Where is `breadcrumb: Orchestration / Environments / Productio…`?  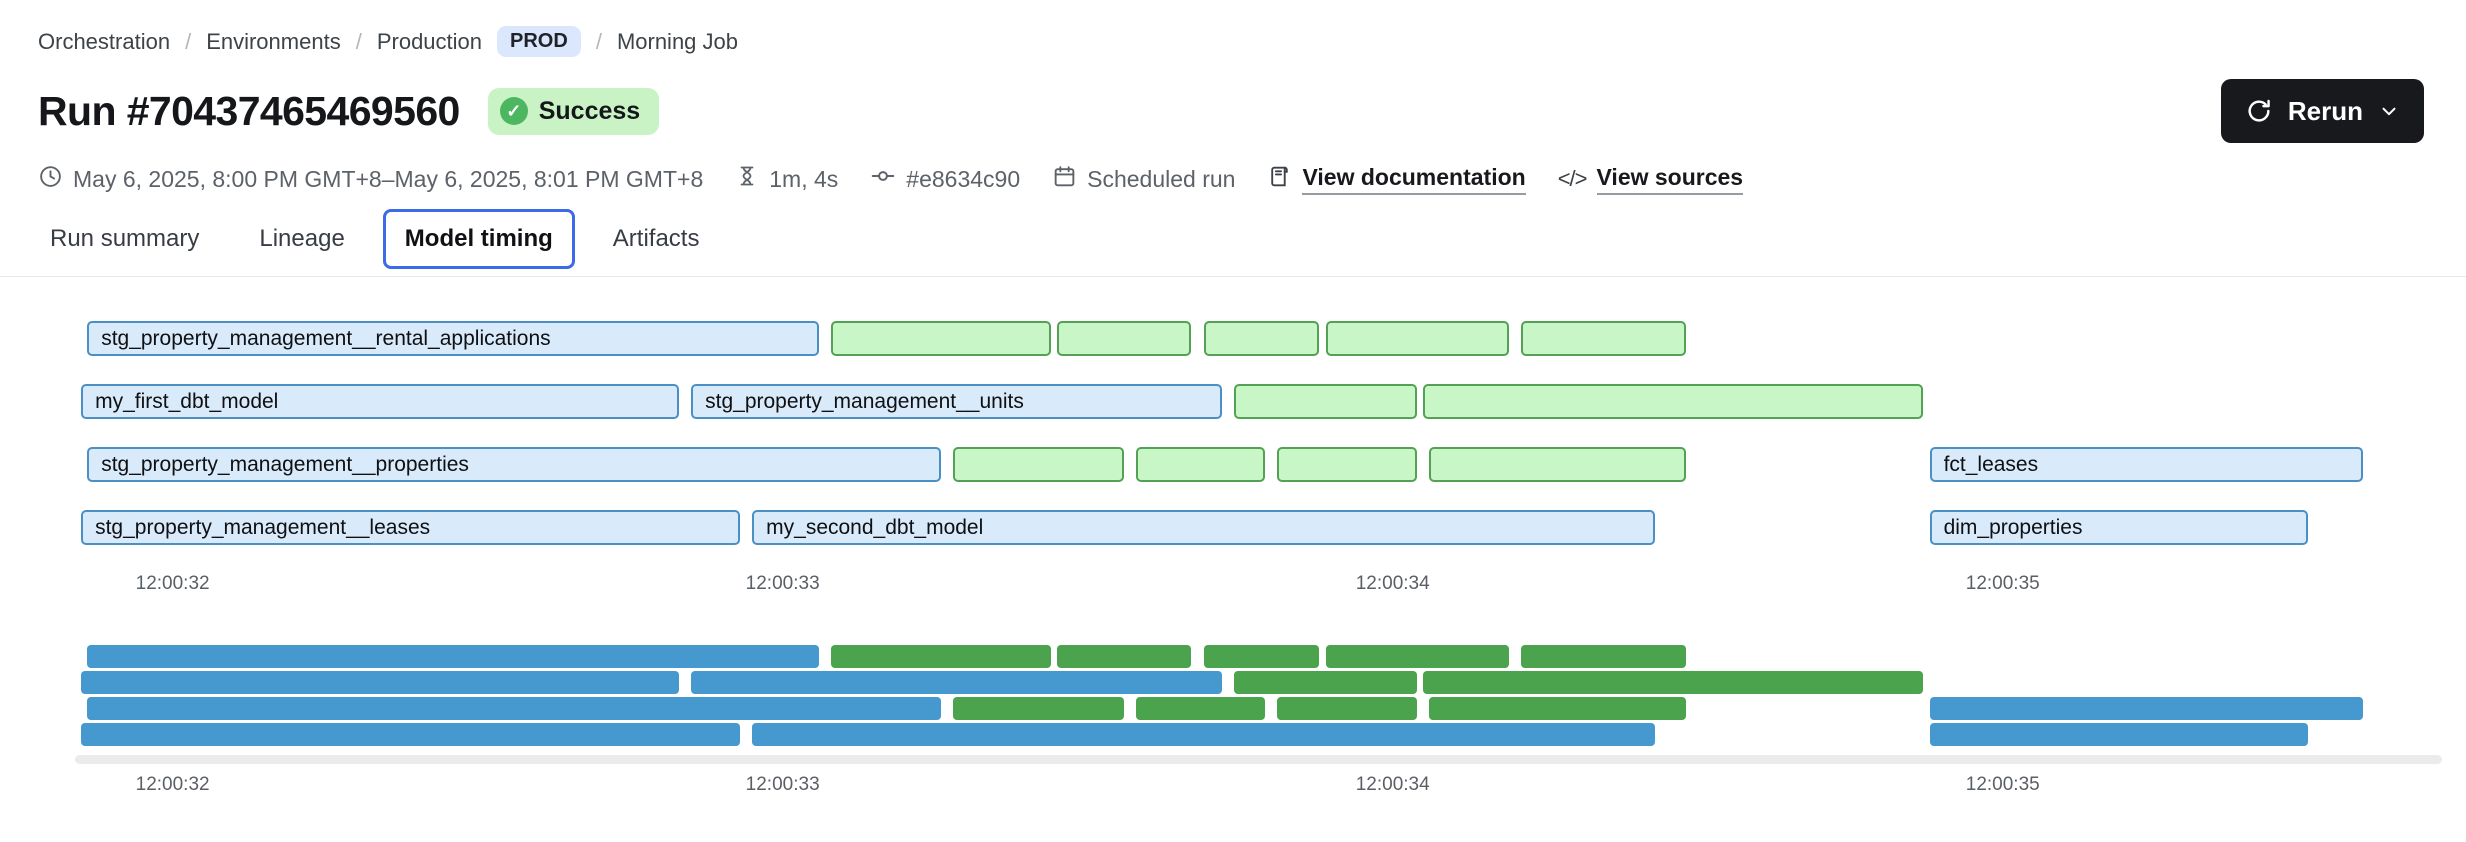 breadcrumb: Orchestration / Environments / Productio… is located at coordinates (1233, 28).